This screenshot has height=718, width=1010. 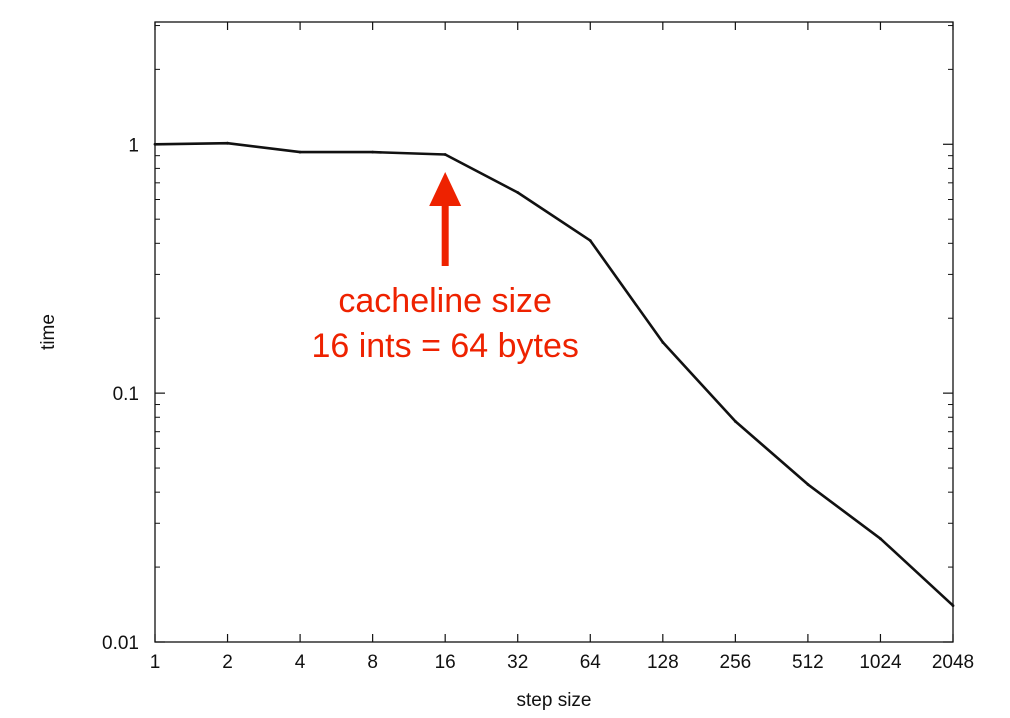 What do you see at coordinates (445, 301) in the screenshot?
I see `annotation-text-line: cacheline size` at bounding box center [445, 301].